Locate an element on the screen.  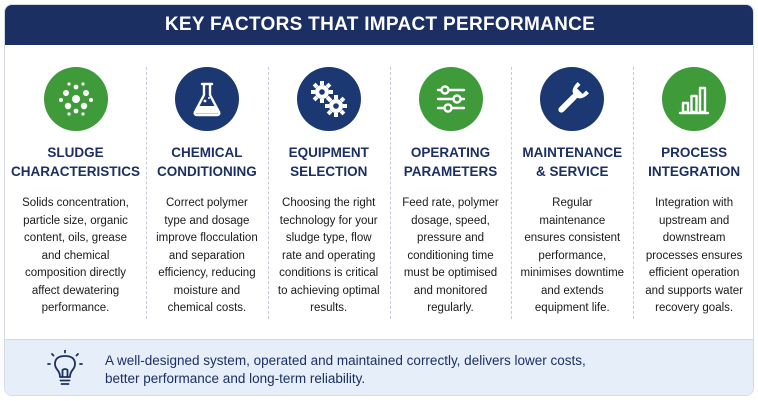
factor-title: OPERATING PARAMETERS is located at coordinates (450, 162).